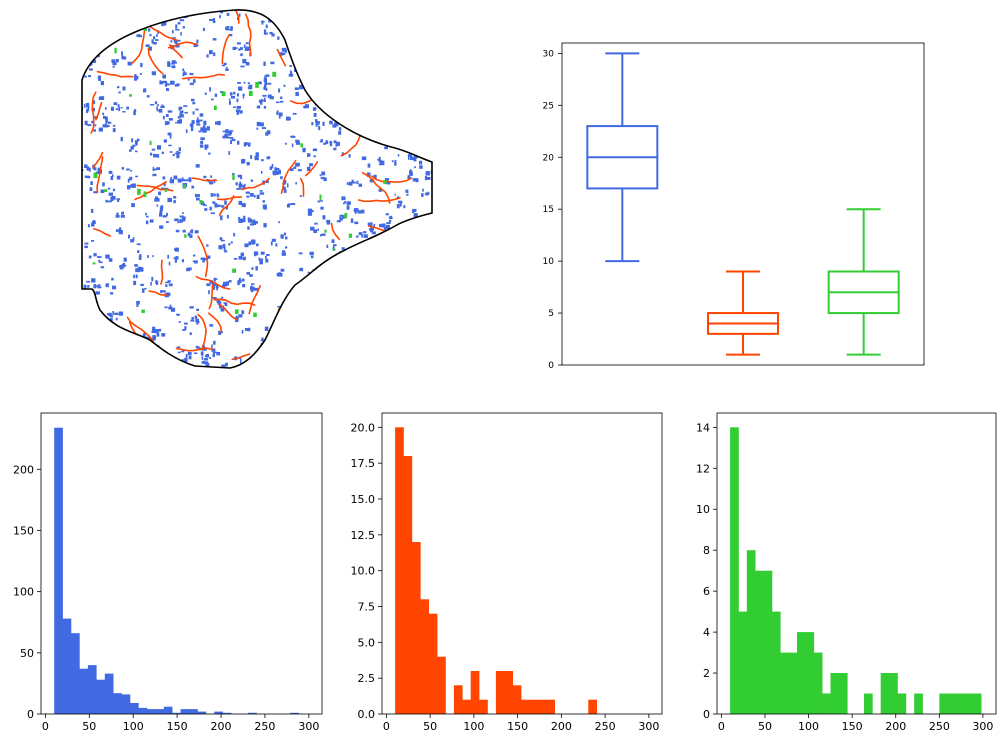 This screenshot has width=997, height=735. Describe the element at coordinates (548, 210) in the screenshot. I see `y-tick-label: 15` at that location.